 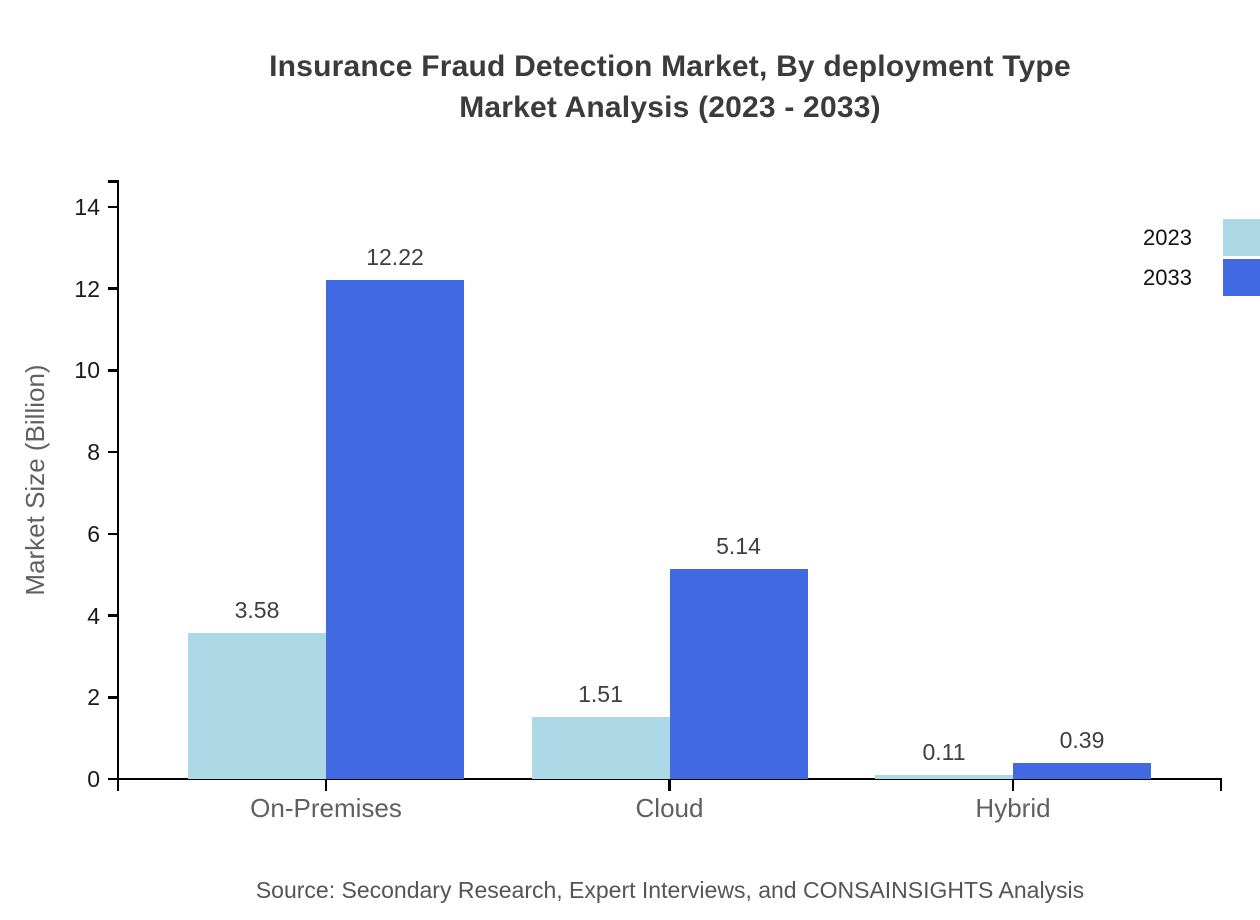 What do you see at coordinates (93, 452) in the screenshot?
I see `y-tick-label: 8` at bounding box center [93, 452].